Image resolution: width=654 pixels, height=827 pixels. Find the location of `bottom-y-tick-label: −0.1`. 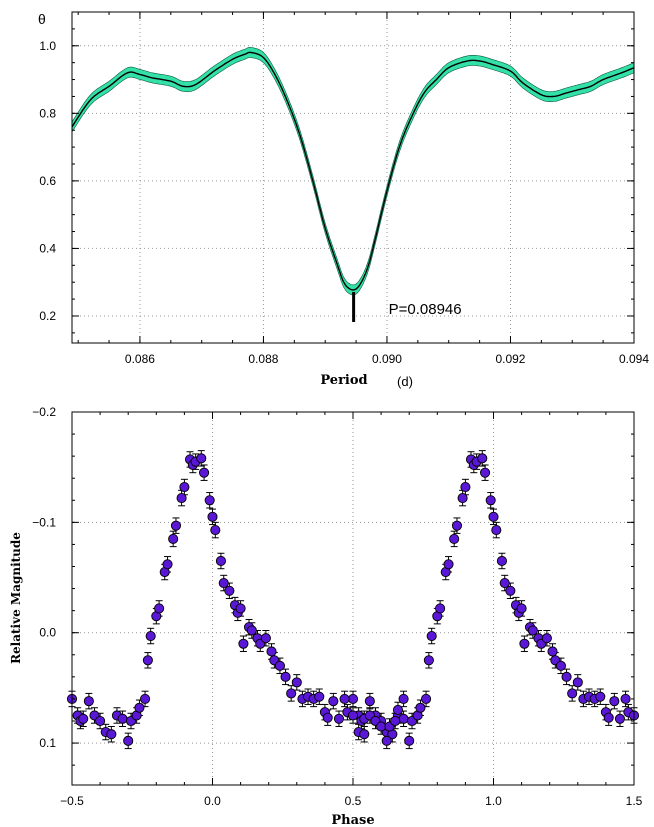

bottom-y-tick-label: −0.1 is located at coordinates (44, 522).